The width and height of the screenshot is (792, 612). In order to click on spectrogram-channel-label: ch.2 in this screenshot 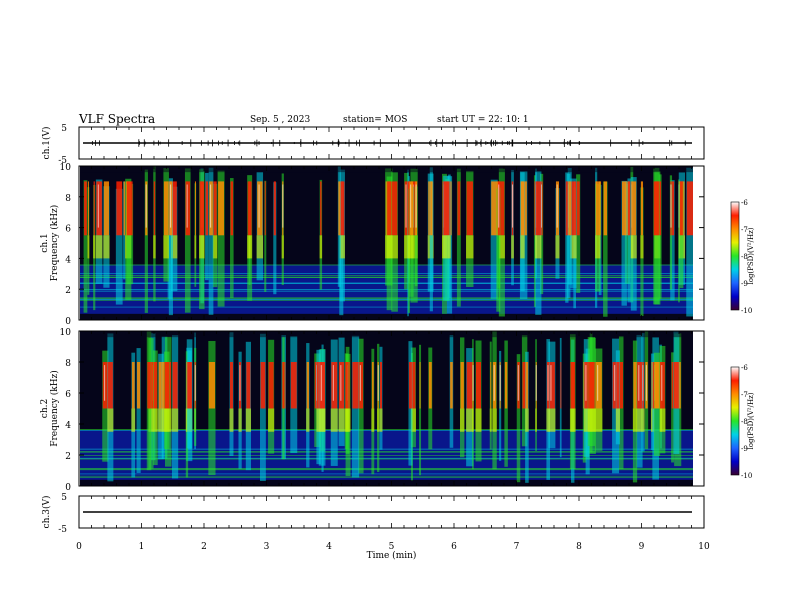, I will do `click(45, 408)`.